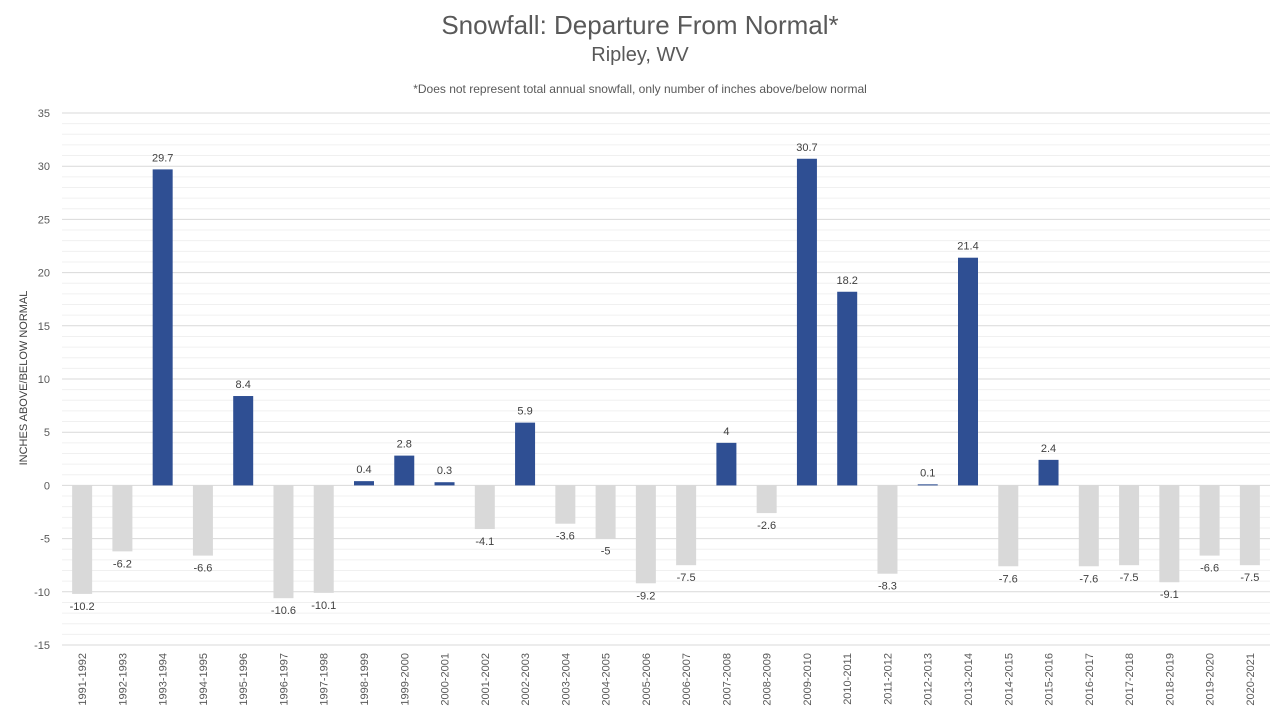 The width and height of the screenshot is (1280, 720). I want to click on y-tick-label: 35, so click(44, 114).